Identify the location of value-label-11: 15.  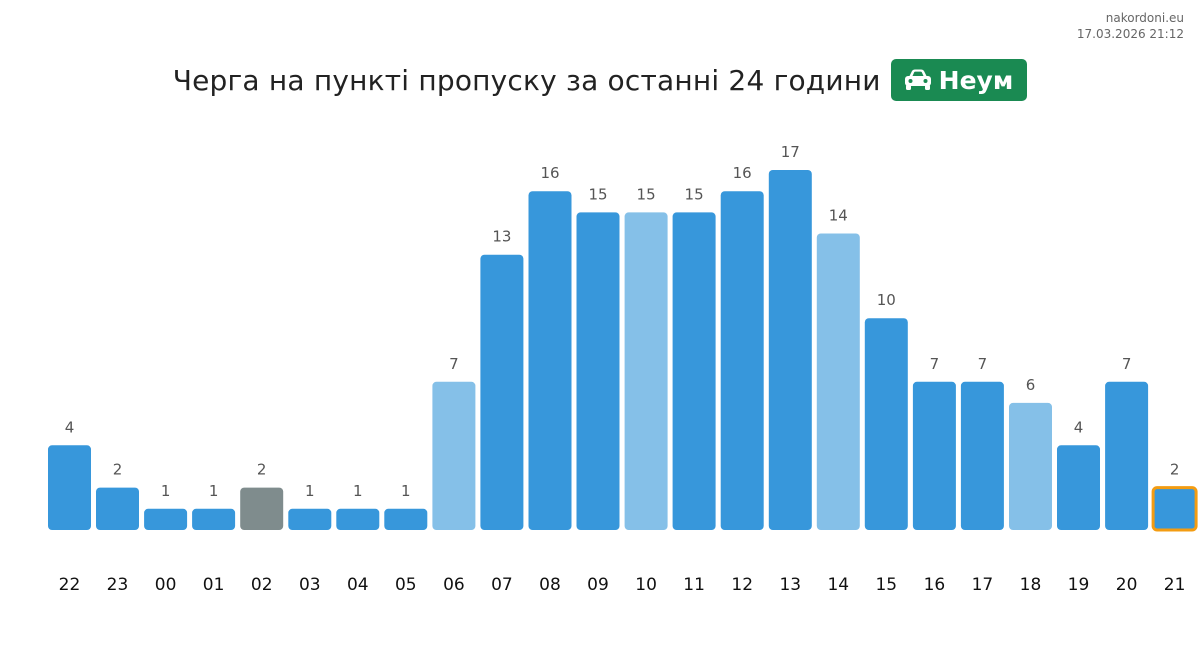
(694, 194).